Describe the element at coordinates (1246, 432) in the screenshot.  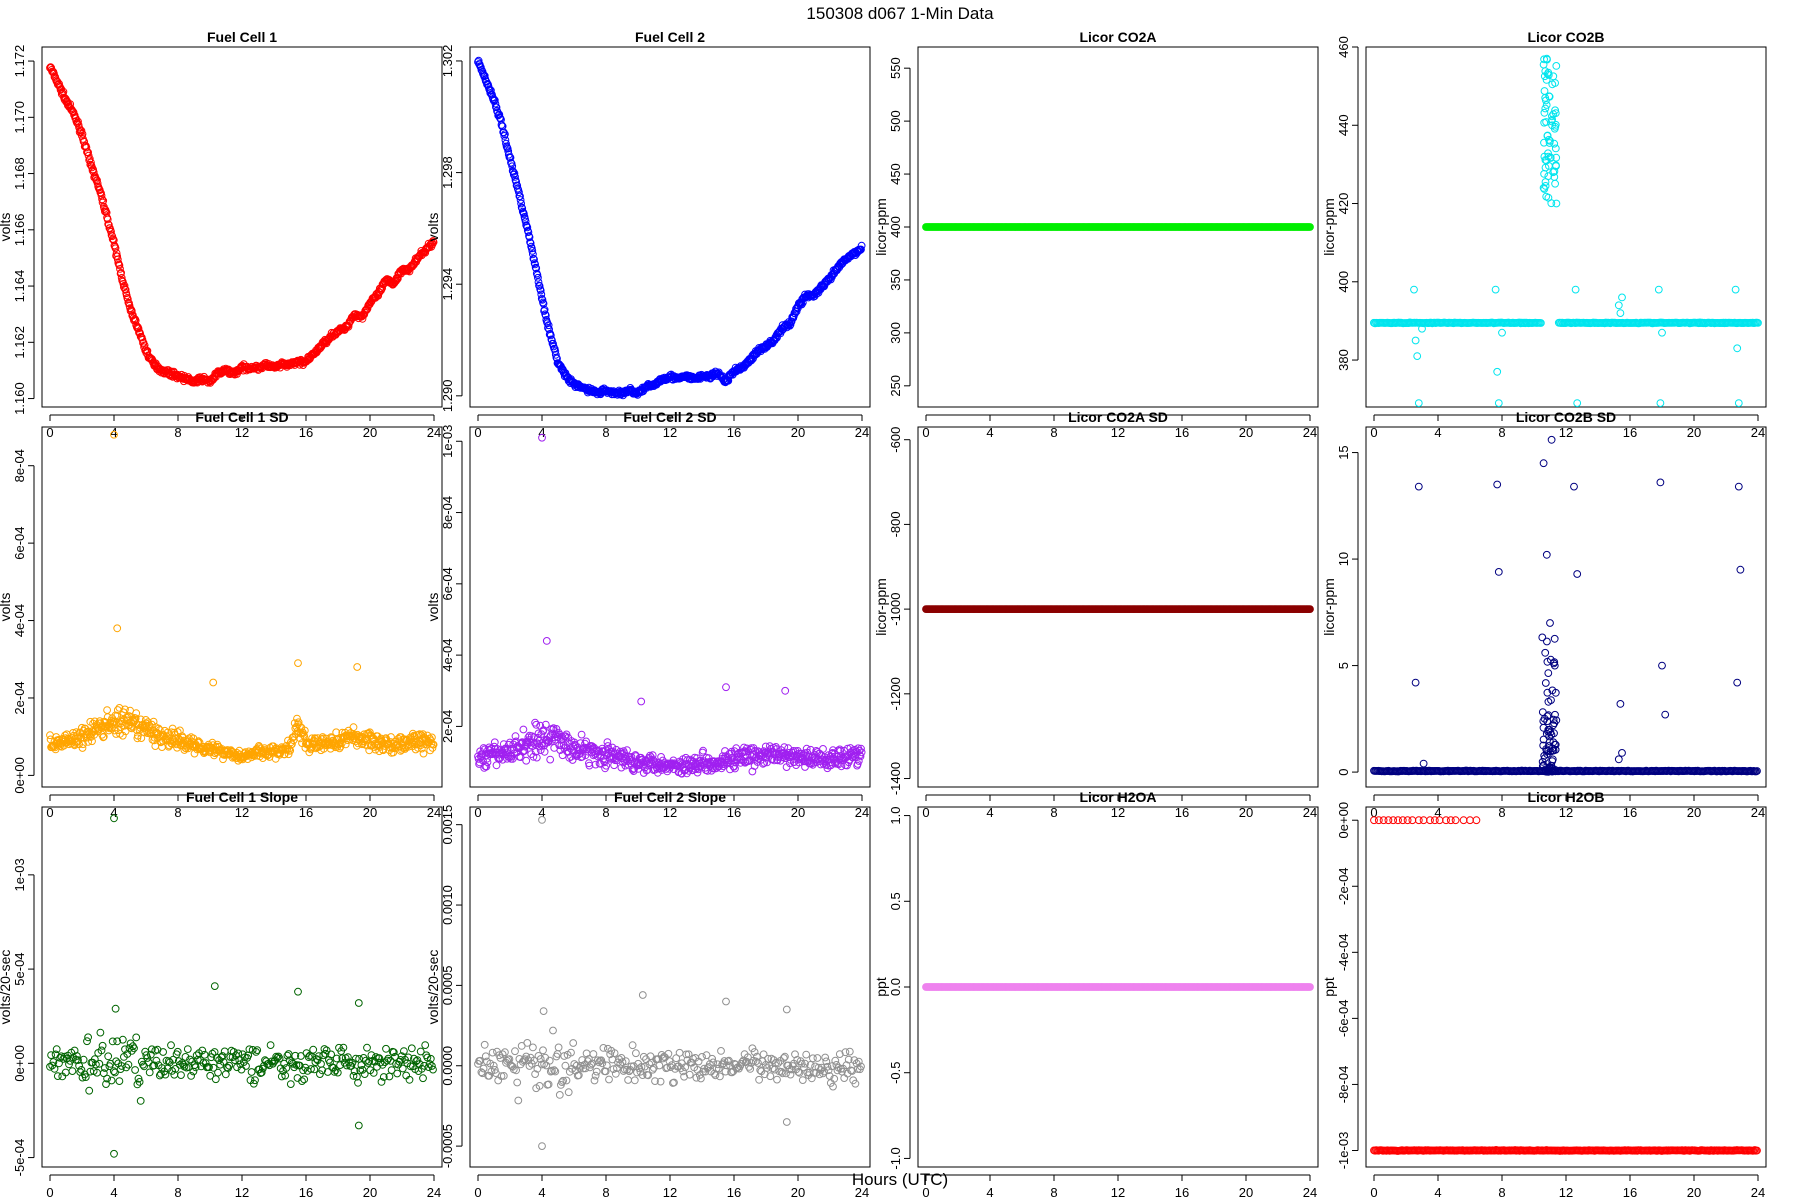
I see `x-tick-label: 20` at that location.